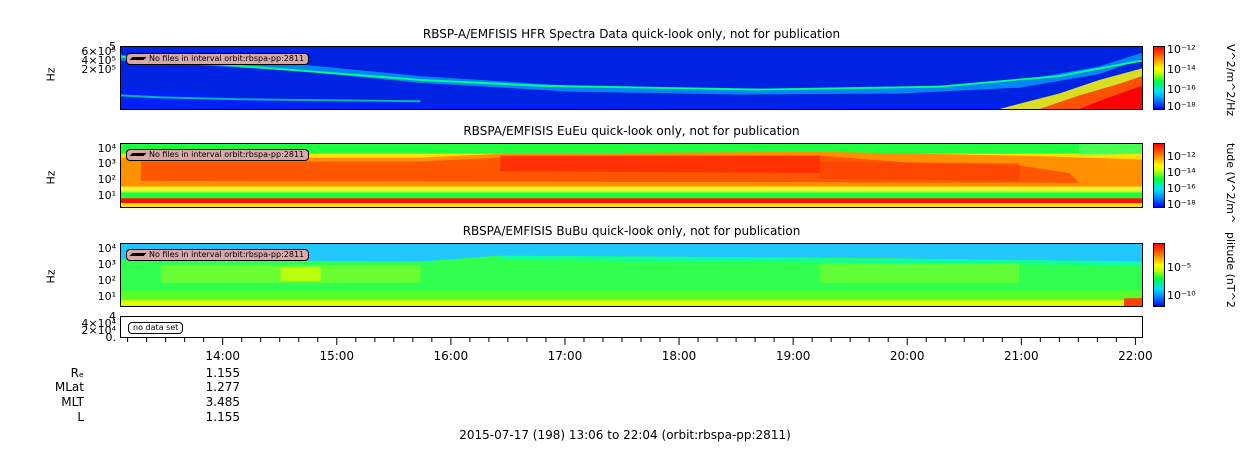 This screenshot has height=449, width=1250. What do you see at coordinates (1181, 295) in the screenshot?
I see `bubu-cb-tick: 10⁻¹⁰` at bounding box center [1181, 295].